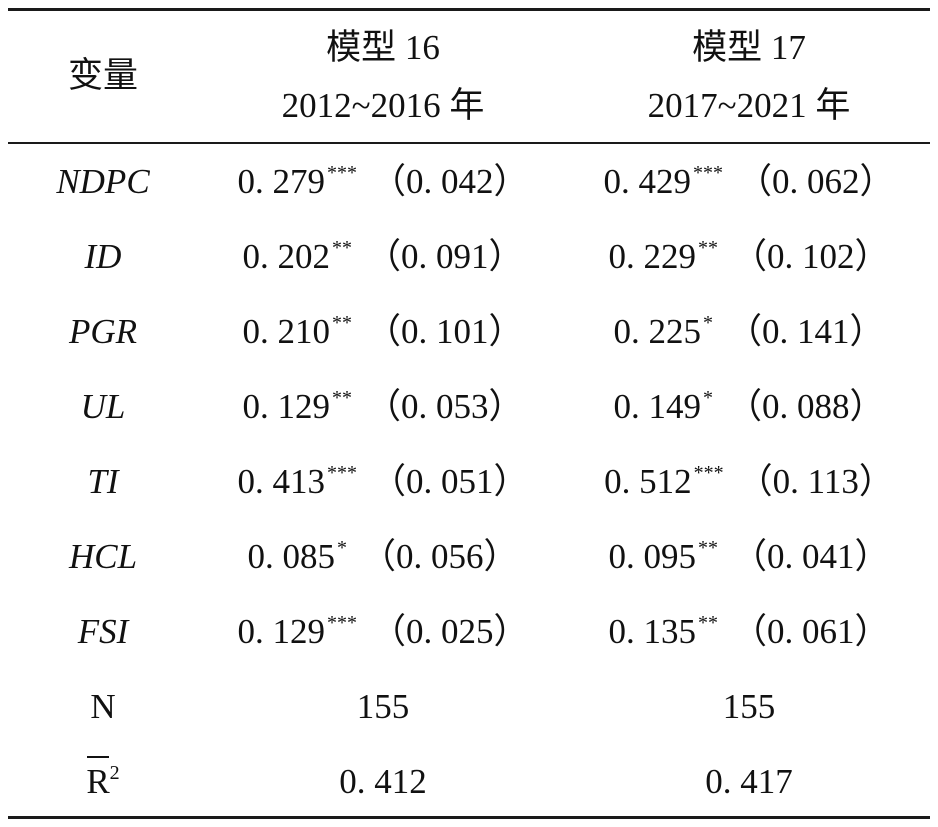 This screenshot has height=827, width=938. Describe the element at coordinates (815, 181) in the screenshot. I see `standard-error: （0. 062）` at that location.